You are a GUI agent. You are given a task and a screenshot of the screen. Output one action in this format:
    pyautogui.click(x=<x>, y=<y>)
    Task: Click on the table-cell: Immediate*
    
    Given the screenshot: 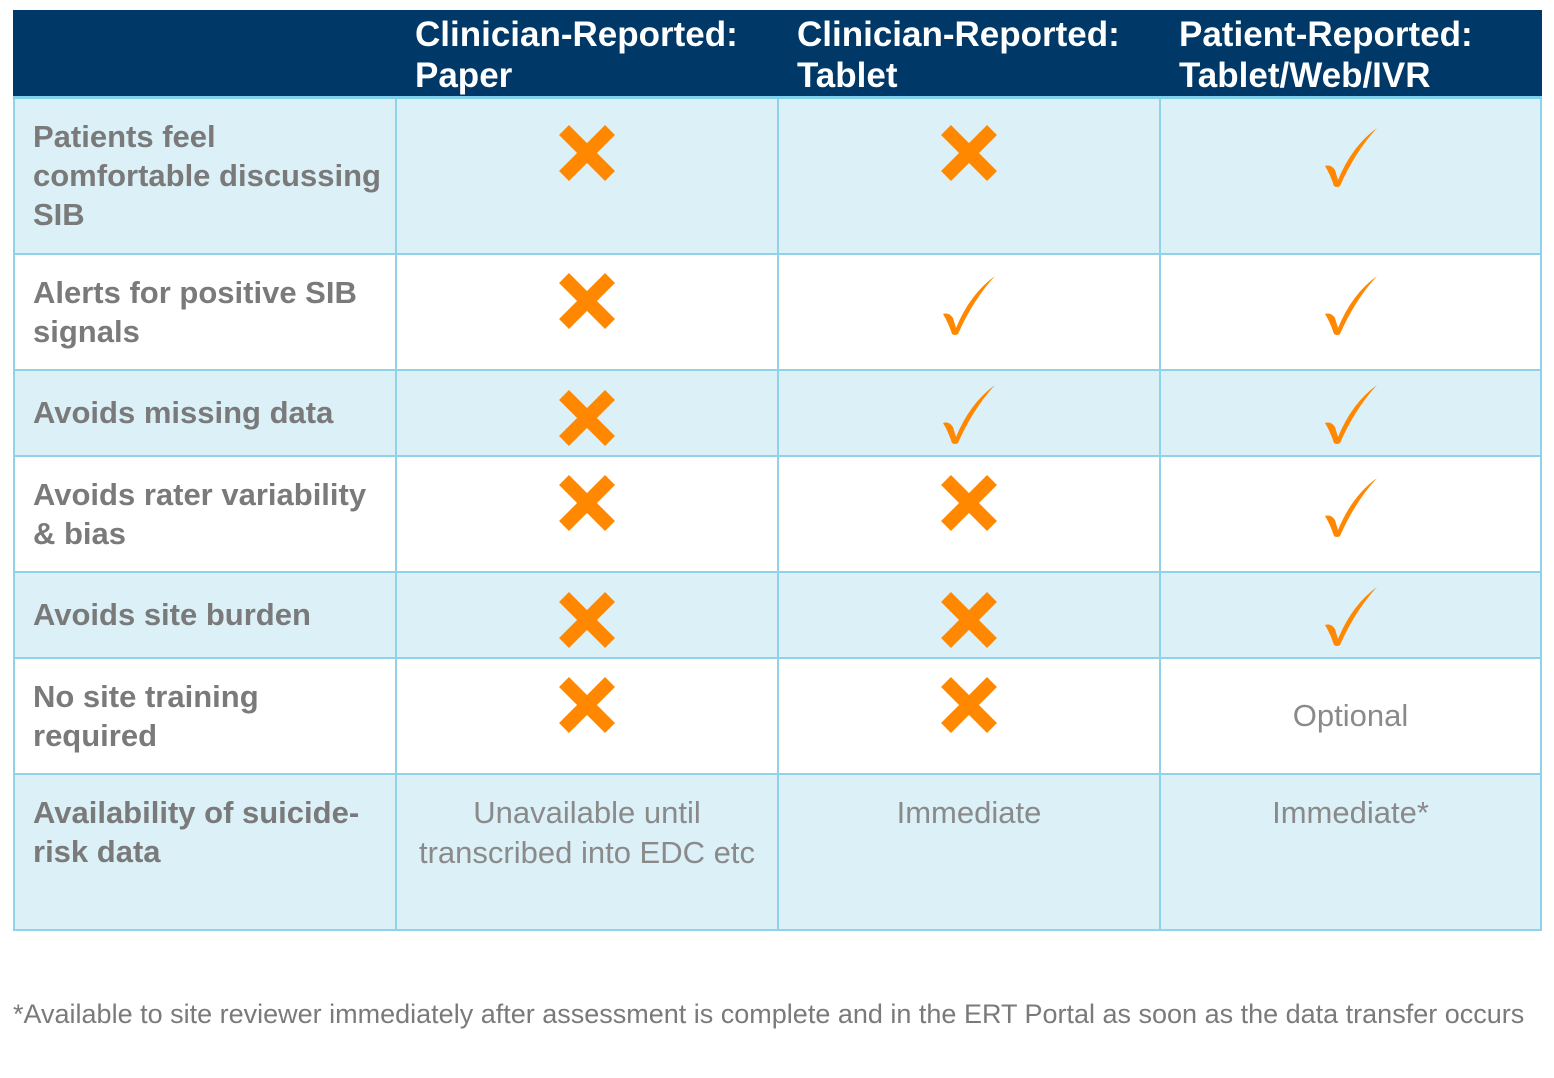 What is the action you would take?
    pyautogui.click(x=1350, y=851)
    